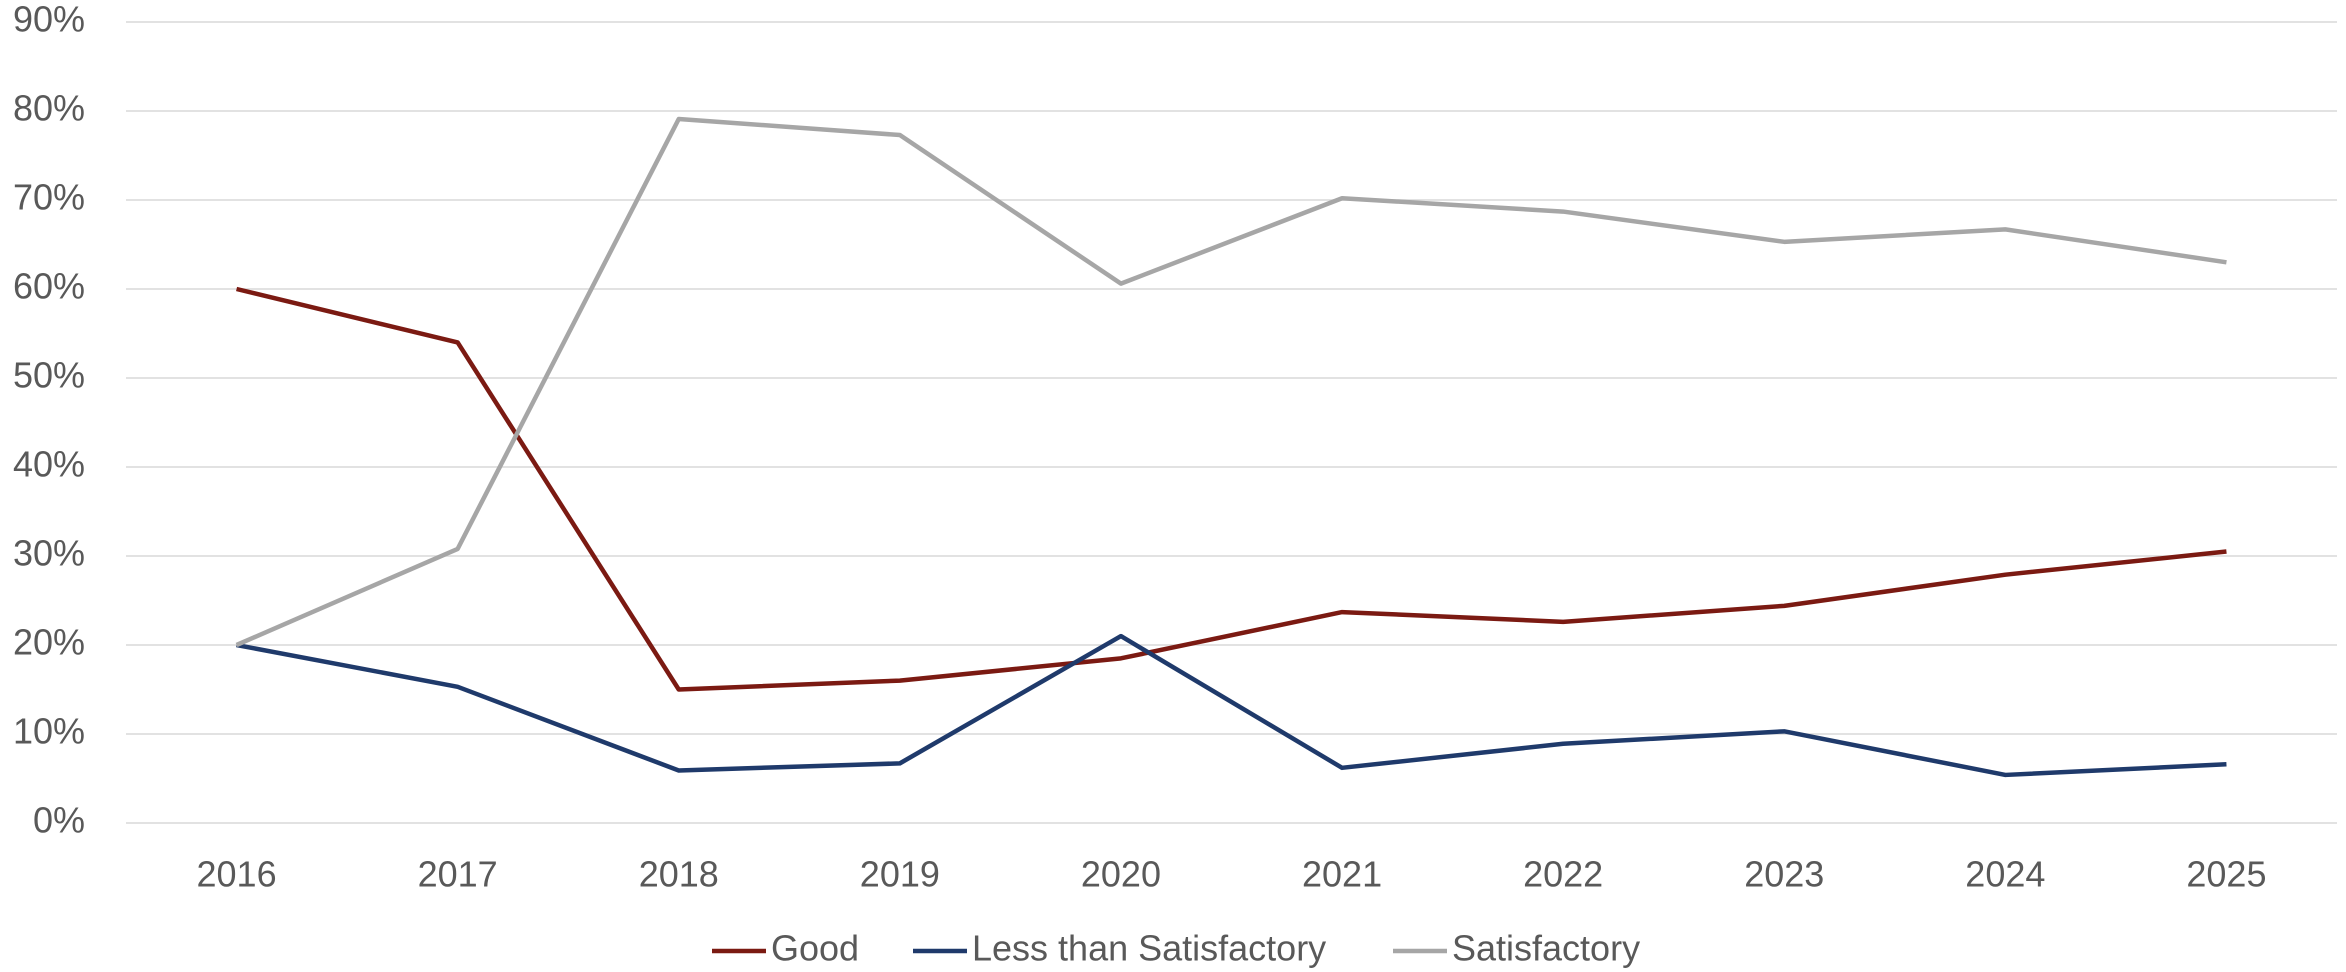  I want to click on y-tick-label: 80%, so click(49, 108).